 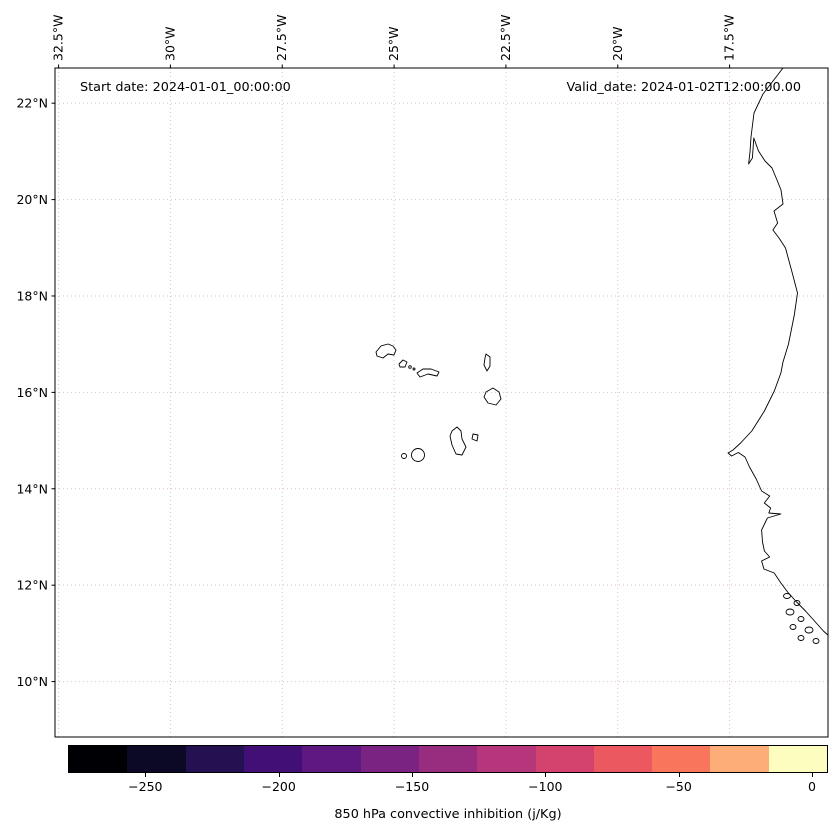 What do you see at coordinates (32, 585) in the screenshot?
I see `lat-tick-label: 12°N` at bounding box center [32, 585].